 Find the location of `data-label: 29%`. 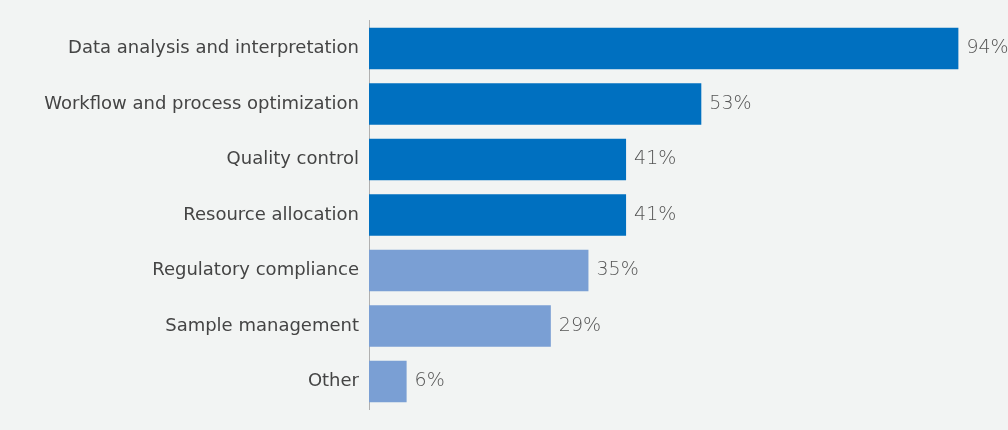

data-label: 29% is located at coordinates (580, 323).